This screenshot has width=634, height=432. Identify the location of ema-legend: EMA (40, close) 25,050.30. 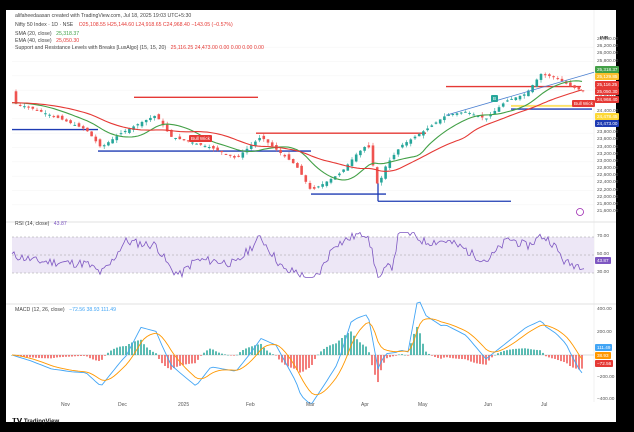
(47, 41).